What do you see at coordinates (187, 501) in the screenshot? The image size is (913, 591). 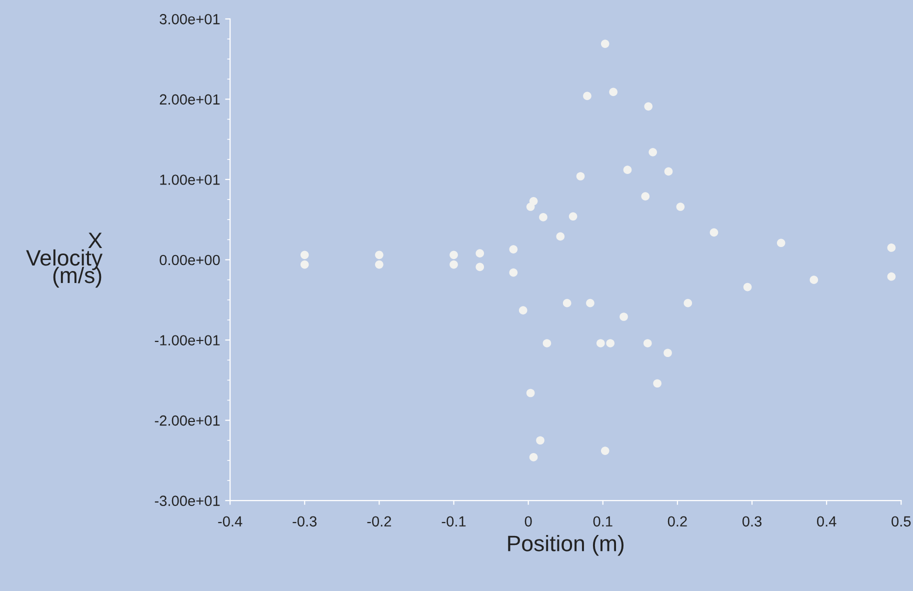 I see `y-tick-label: -3.00e+01` at bounding box center [187, 501].